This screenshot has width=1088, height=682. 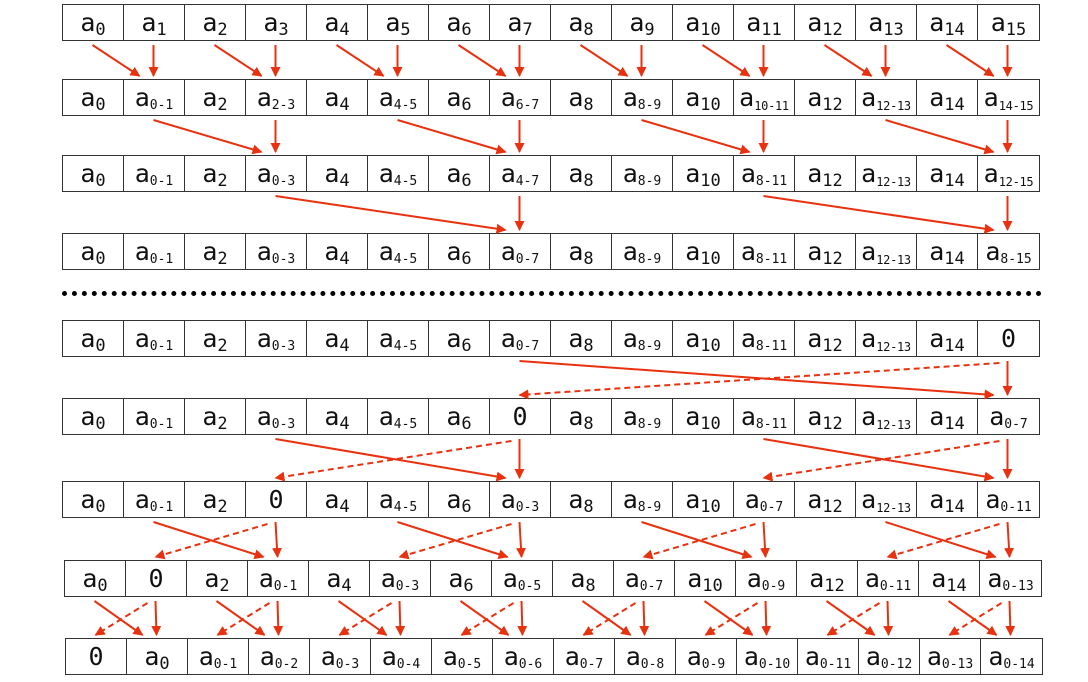 What do you see at coordinates (466, 104) in the screenshot?
I see `cell-subscript: 6` at bounding box center [466, 104].